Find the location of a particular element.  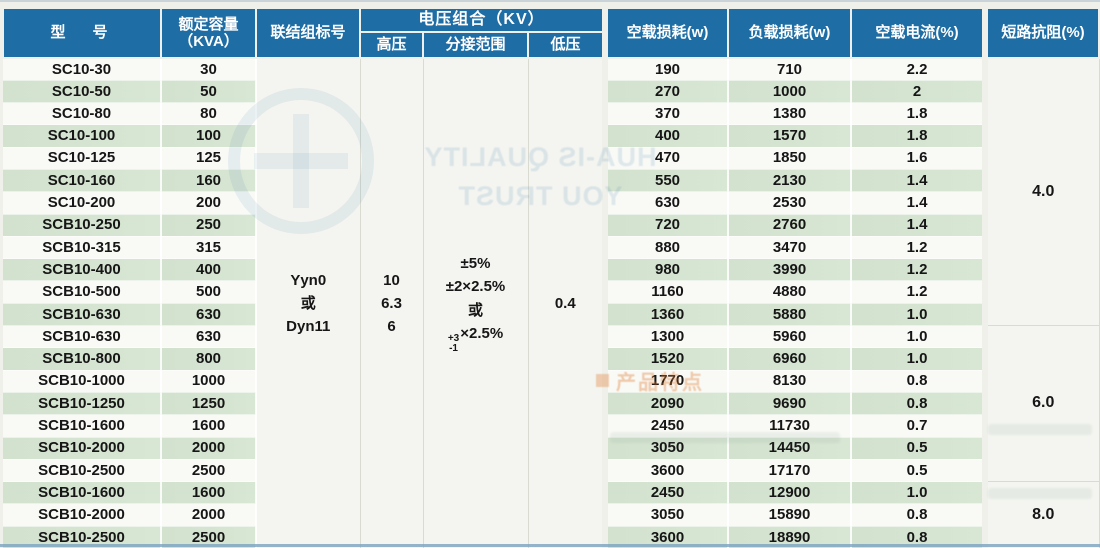

cell-no-load-current: 1.2 is located at coordinates (919, 247).